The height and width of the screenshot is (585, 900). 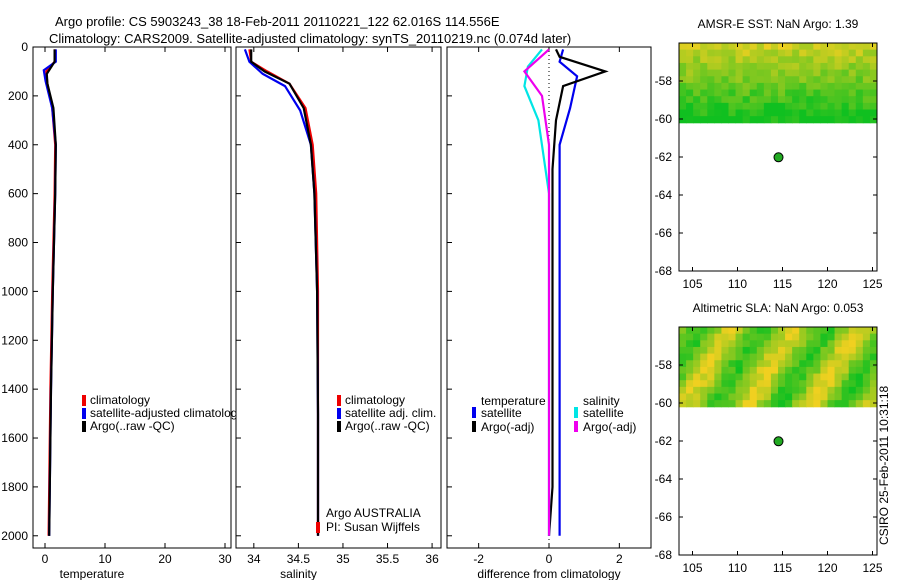 What do you see at coordinates (827, 284) in the screenshot?
I see `x-tick-label: 120` at bounding box center [827, 284].